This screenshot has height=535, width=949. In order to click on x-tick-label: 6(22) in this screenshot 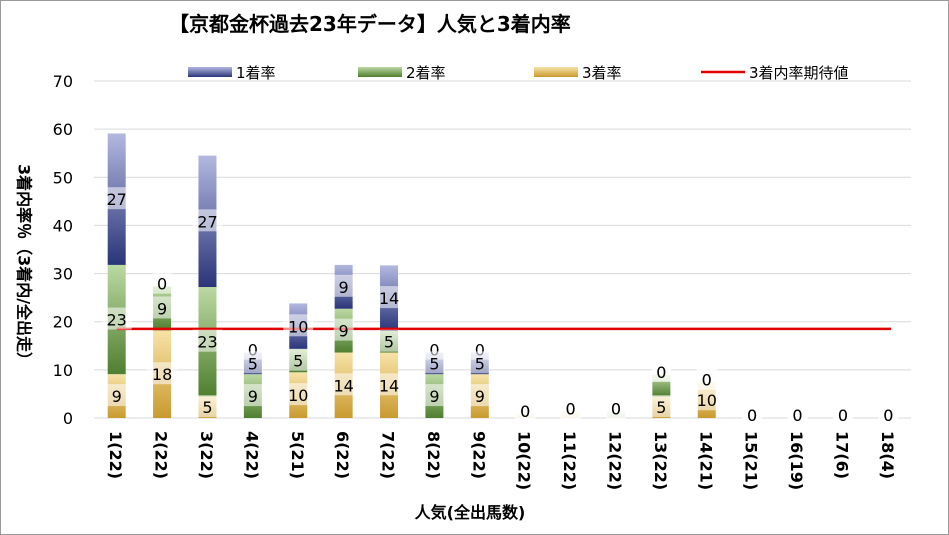, I will do `click(342, 455)`.